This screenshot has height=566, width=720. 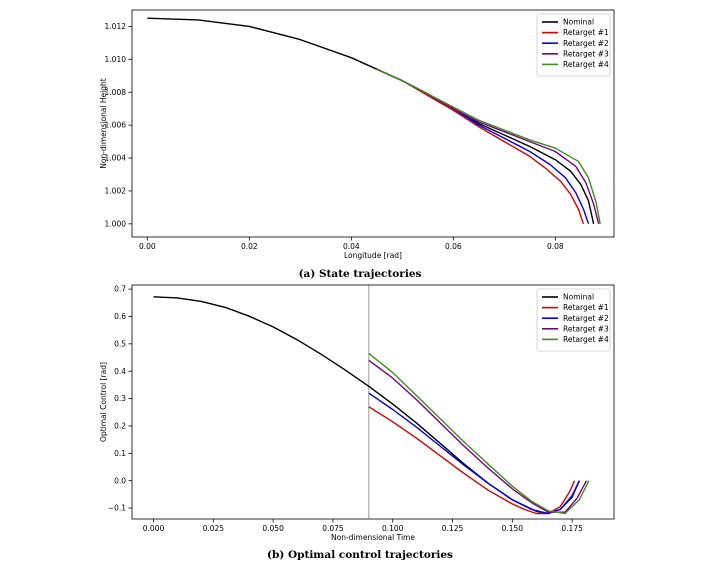 What do you see at coordinates (351, 246) in the screenshot?
I see `x-tick-label: 0.04` at bounding box center [351, 246].